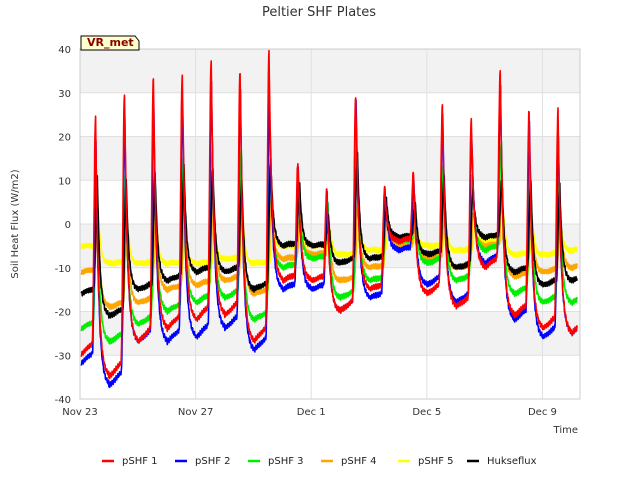 This screenshot has height=480, width=640. Describe the element at coordinates (63, 269) in the screenshot. I see `y-tick-label: -10` at that location.